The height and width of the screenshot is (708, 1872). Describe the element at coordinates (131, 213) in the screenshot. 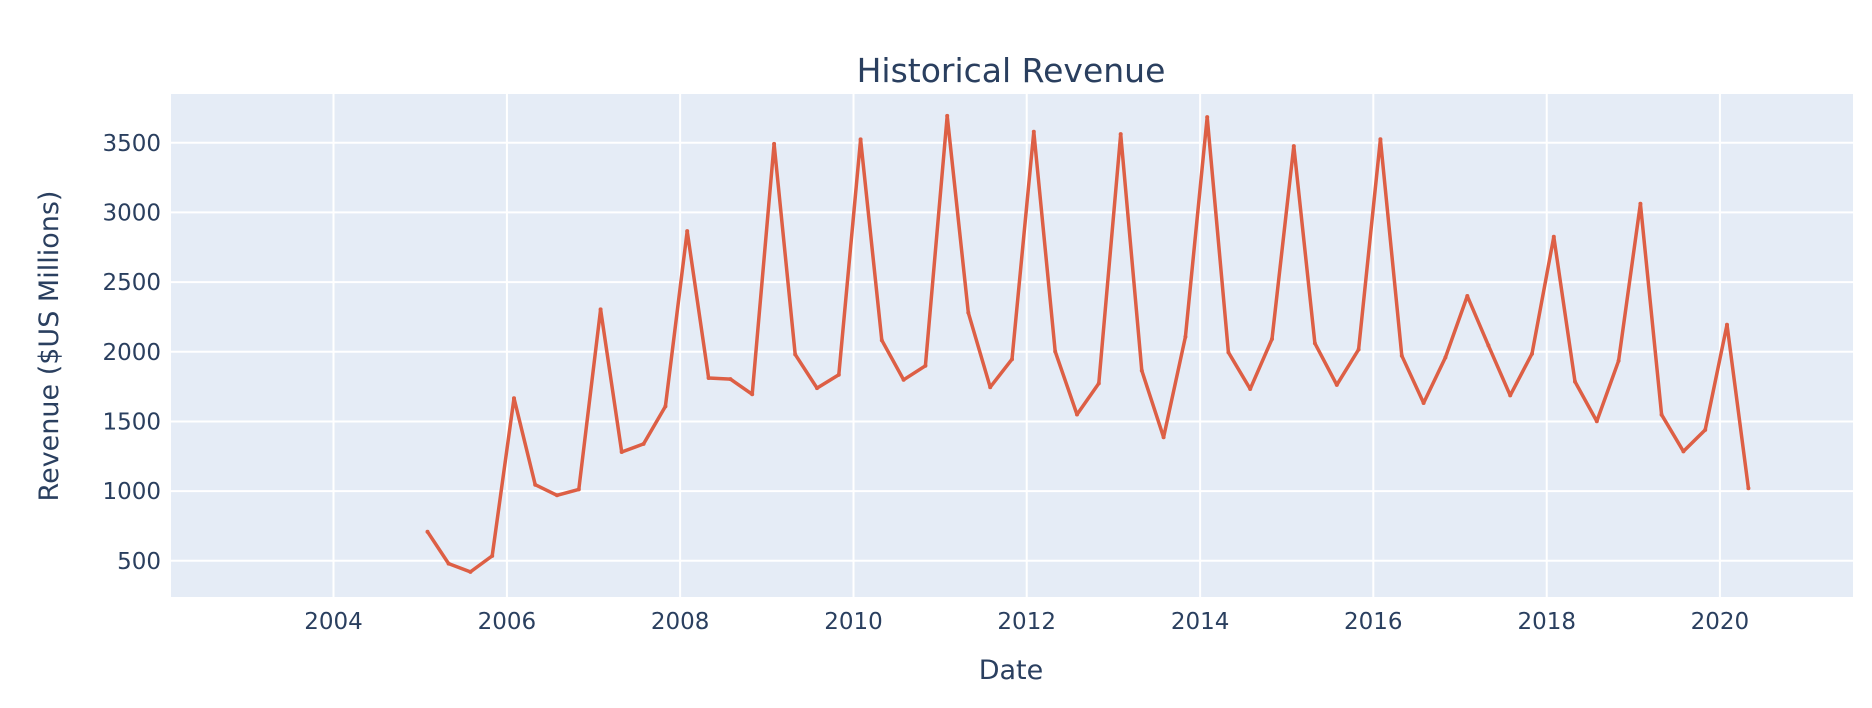

I see `y-tick-label: 3000` at that location.